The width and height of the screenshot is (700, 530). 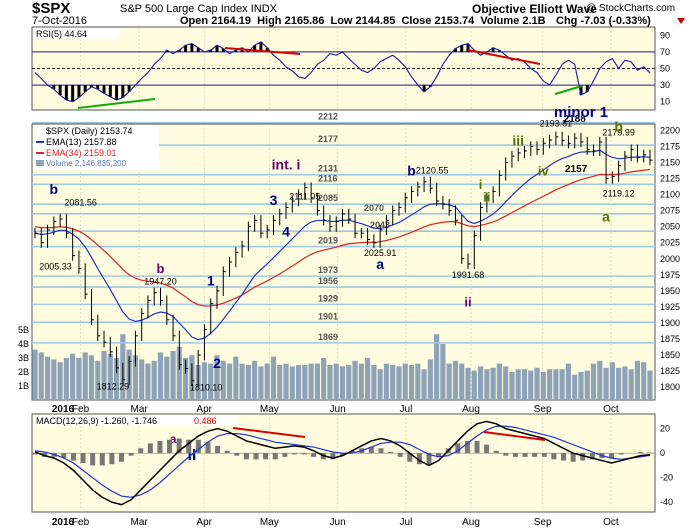 I want to click on fib-level-label: 1901, so click(x=328, y=316).